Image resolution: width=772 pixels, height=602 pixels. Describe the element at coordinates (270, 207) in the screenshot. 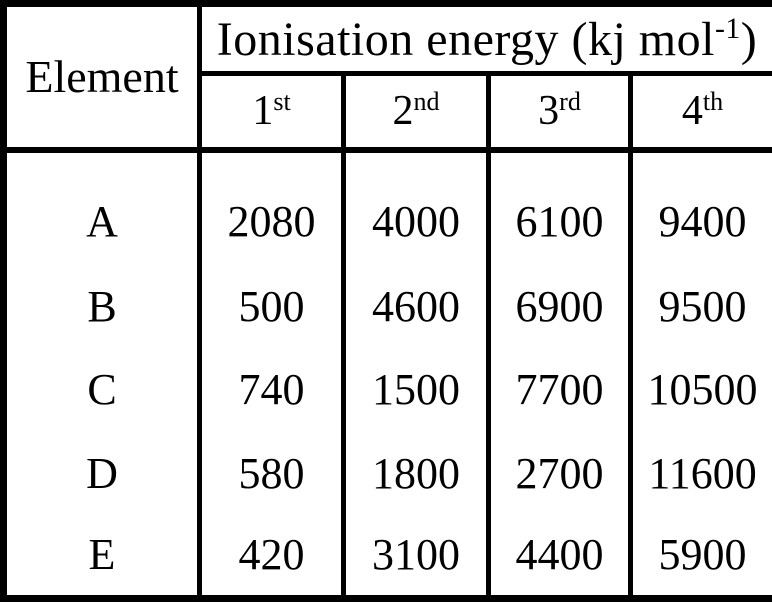

I see `ionisation-value-cell: 2080` at that location.